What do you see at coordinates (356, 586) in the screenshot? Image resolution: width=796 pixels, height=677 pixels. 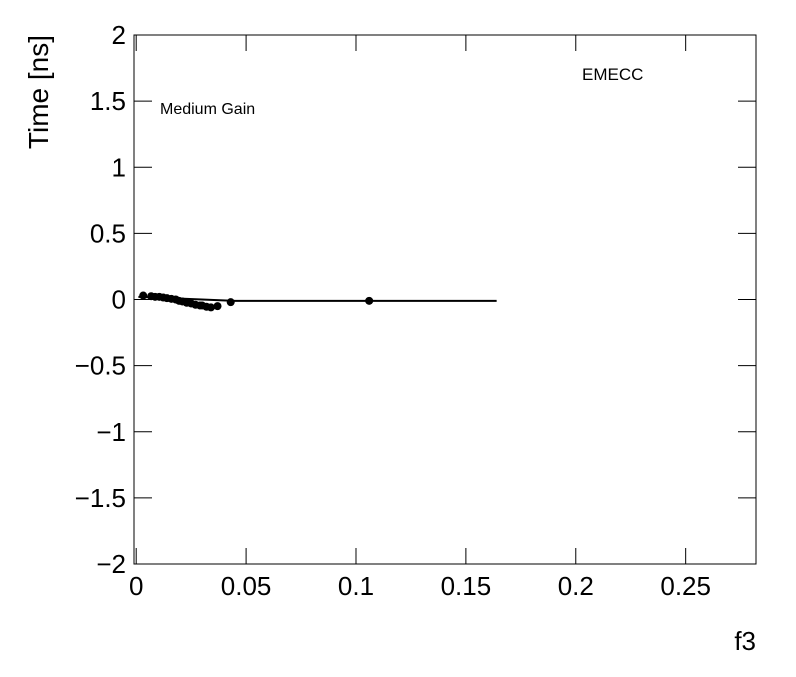 I see `x-tick-label: 0.1` at bounding box center [356, 586].